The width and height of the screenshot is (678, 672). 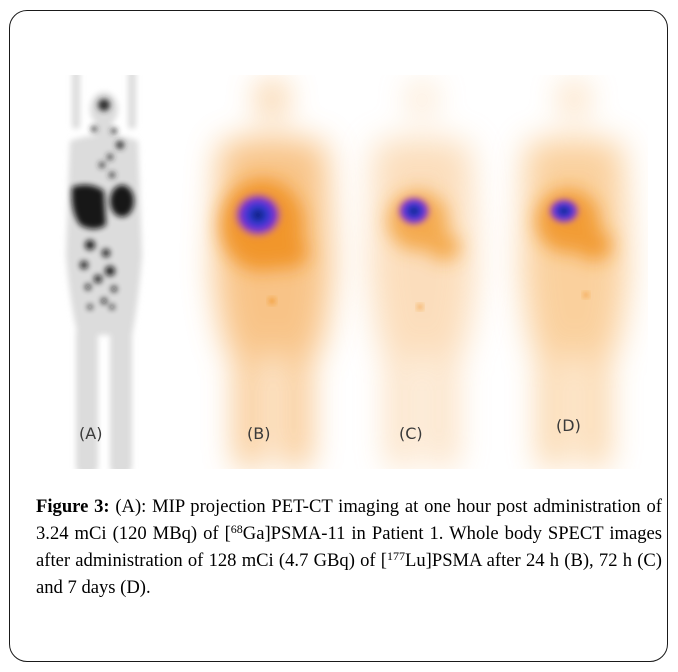 I want to click on panel-a-image, so click(x=104, y=272).